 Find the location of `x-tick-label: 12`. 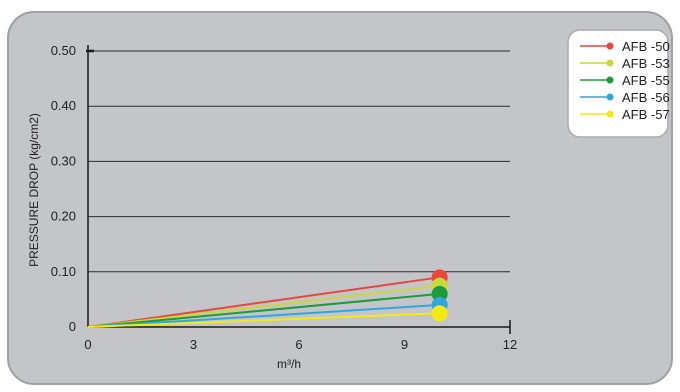

x-tick-label: 12 is located at coordinates (510, 344).